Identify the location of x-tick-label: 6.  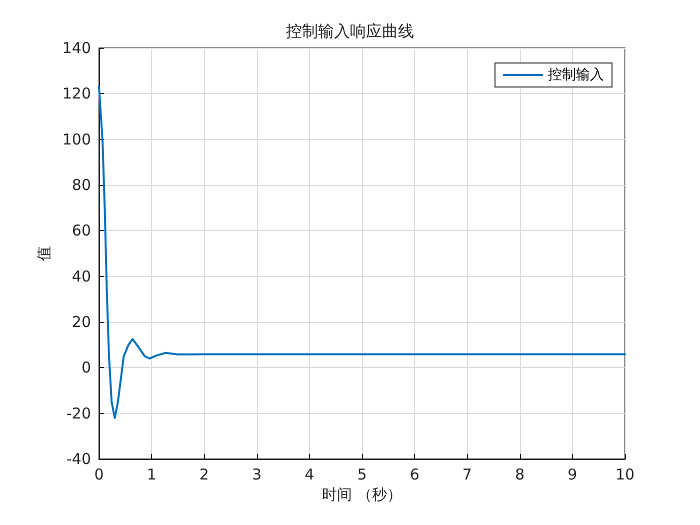
(415, 475).